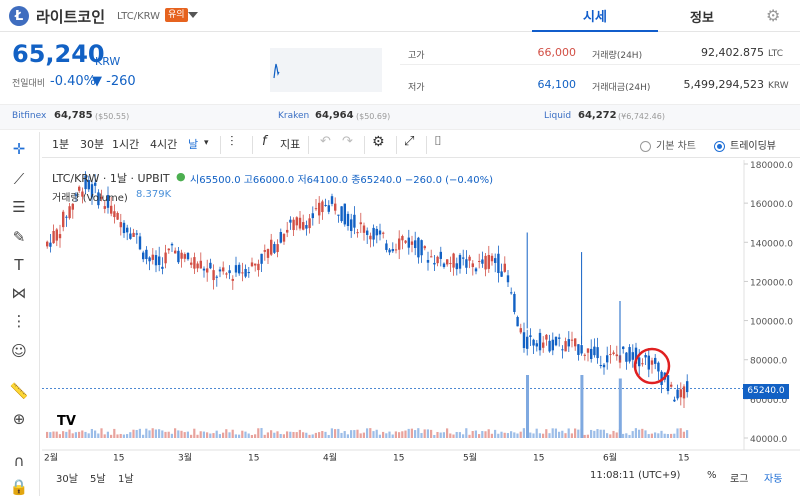 The height and width of the screenshot is (498, 800). What do you see at coordinates (19, 351) in the screenshot?
I see `emoji-icon: ☺` at bounding box center [19, 351].